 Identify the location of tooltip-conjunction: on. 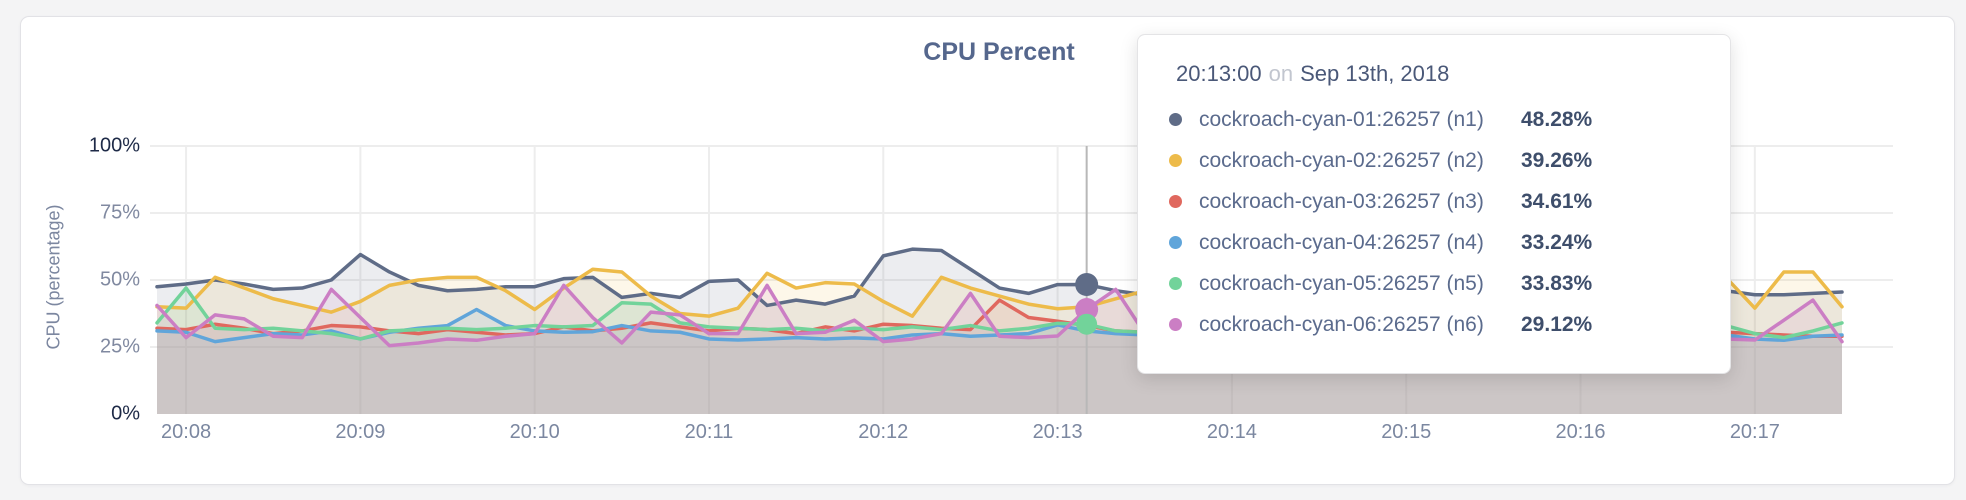
(1281, 73).